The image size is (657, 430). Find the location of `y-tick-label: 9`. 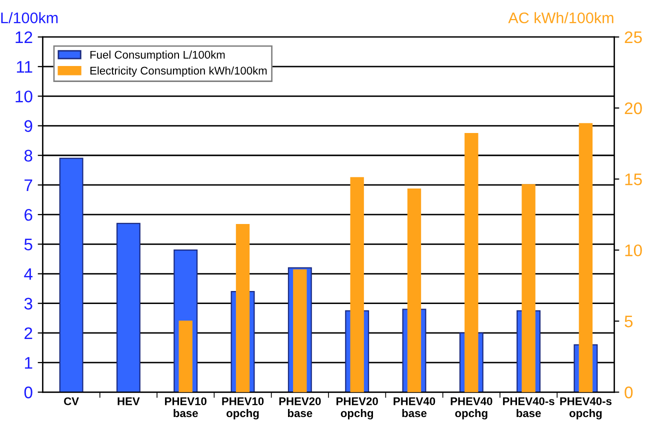

y-tick-label: 9 is located at coordinates (28, 126).